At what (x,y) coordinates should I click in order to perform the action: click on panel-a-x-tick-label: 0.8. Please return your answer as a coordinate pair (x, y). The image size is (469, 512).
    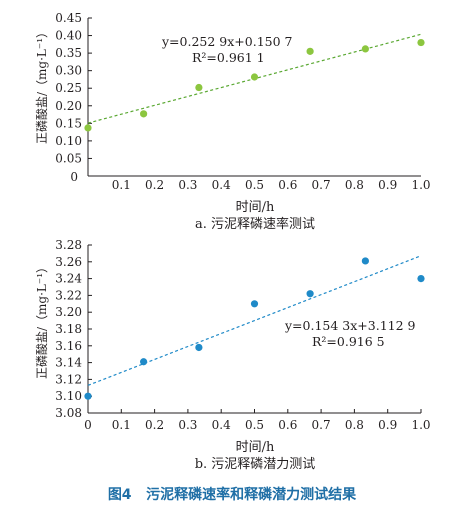
    Looking at the image, I should click on (354, 185).